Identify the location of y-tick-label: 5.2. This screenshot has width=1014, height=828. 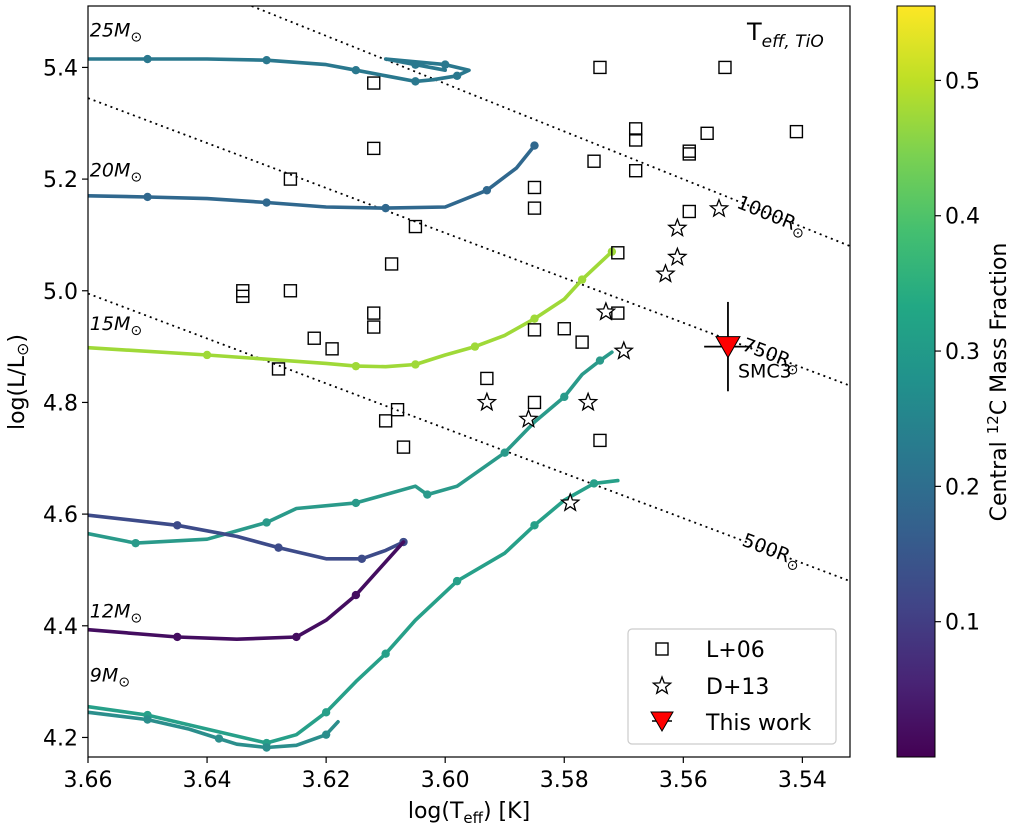
(60, 180).